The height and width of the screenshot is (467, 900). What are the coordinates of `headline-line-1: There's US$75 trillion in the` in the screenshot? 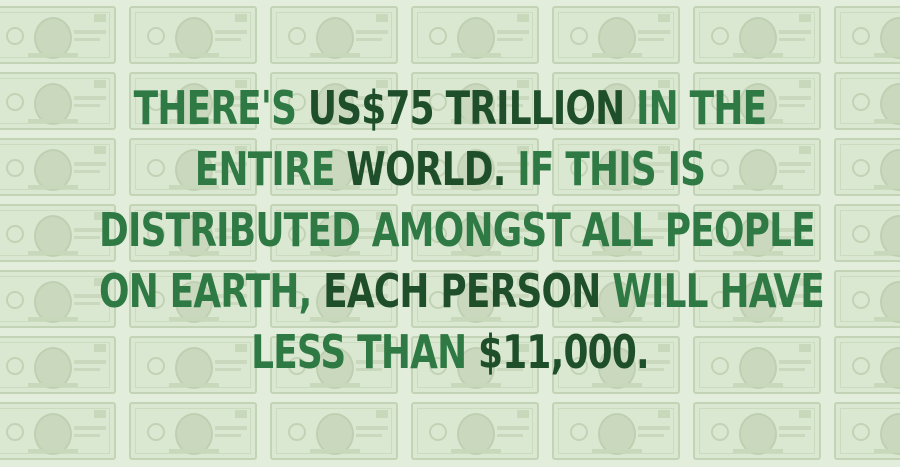 It's located at (450, 108).